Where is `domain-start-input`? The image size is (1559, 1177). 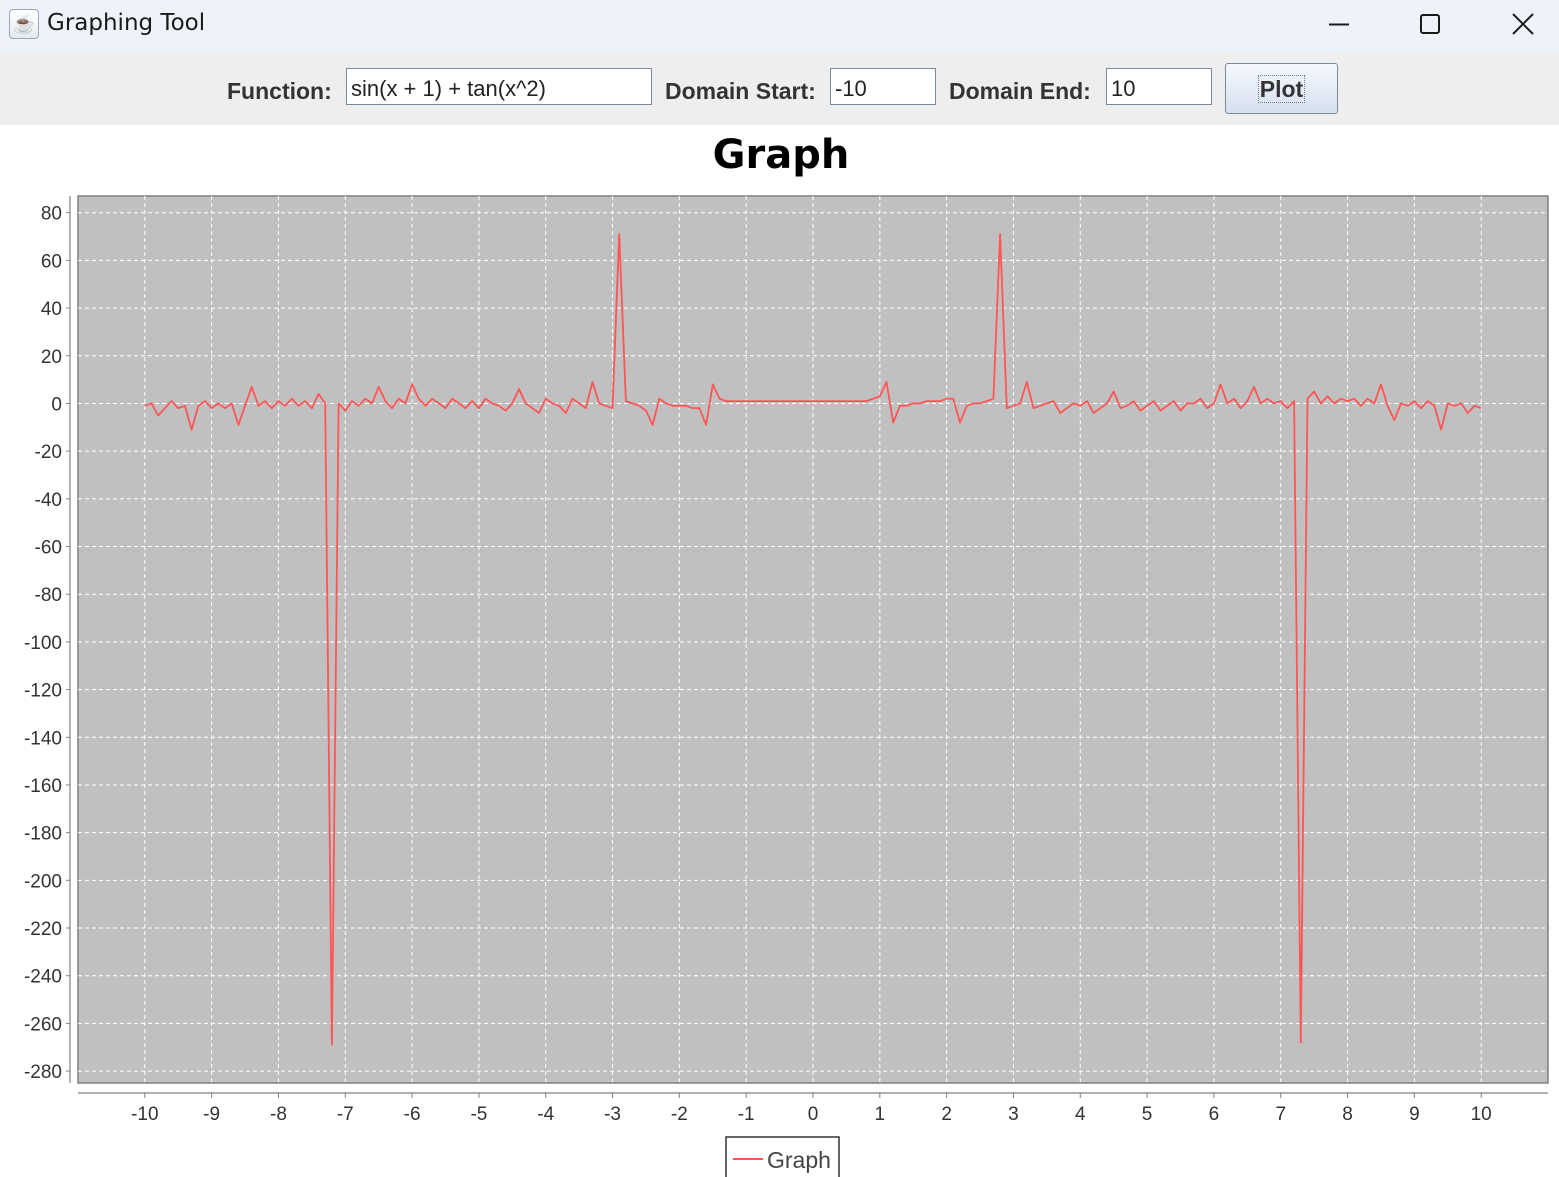
domain-start-input is located at coordinates (883, 86).